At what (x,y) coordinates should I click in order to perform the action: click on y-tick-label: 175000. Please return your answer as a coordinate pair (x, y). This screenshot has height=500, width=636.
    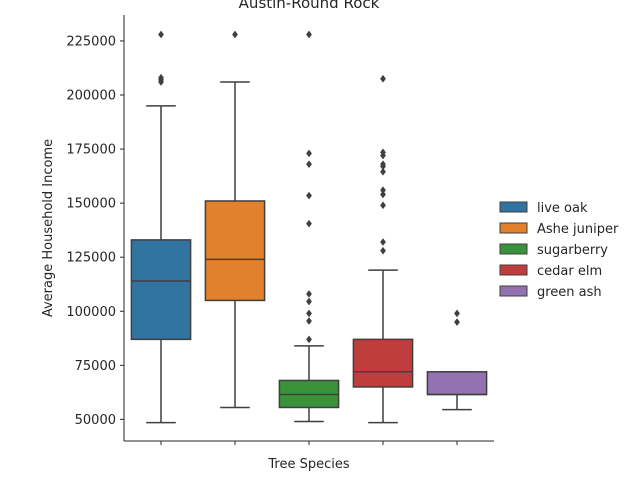
    Looking at the image, I should click on (91, 150).